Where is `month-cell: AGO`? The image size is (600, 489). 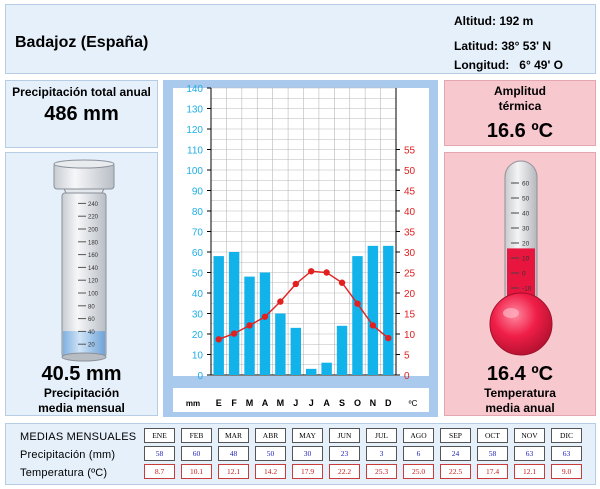
month-cell: AGO is located at coordinates (418, 435).